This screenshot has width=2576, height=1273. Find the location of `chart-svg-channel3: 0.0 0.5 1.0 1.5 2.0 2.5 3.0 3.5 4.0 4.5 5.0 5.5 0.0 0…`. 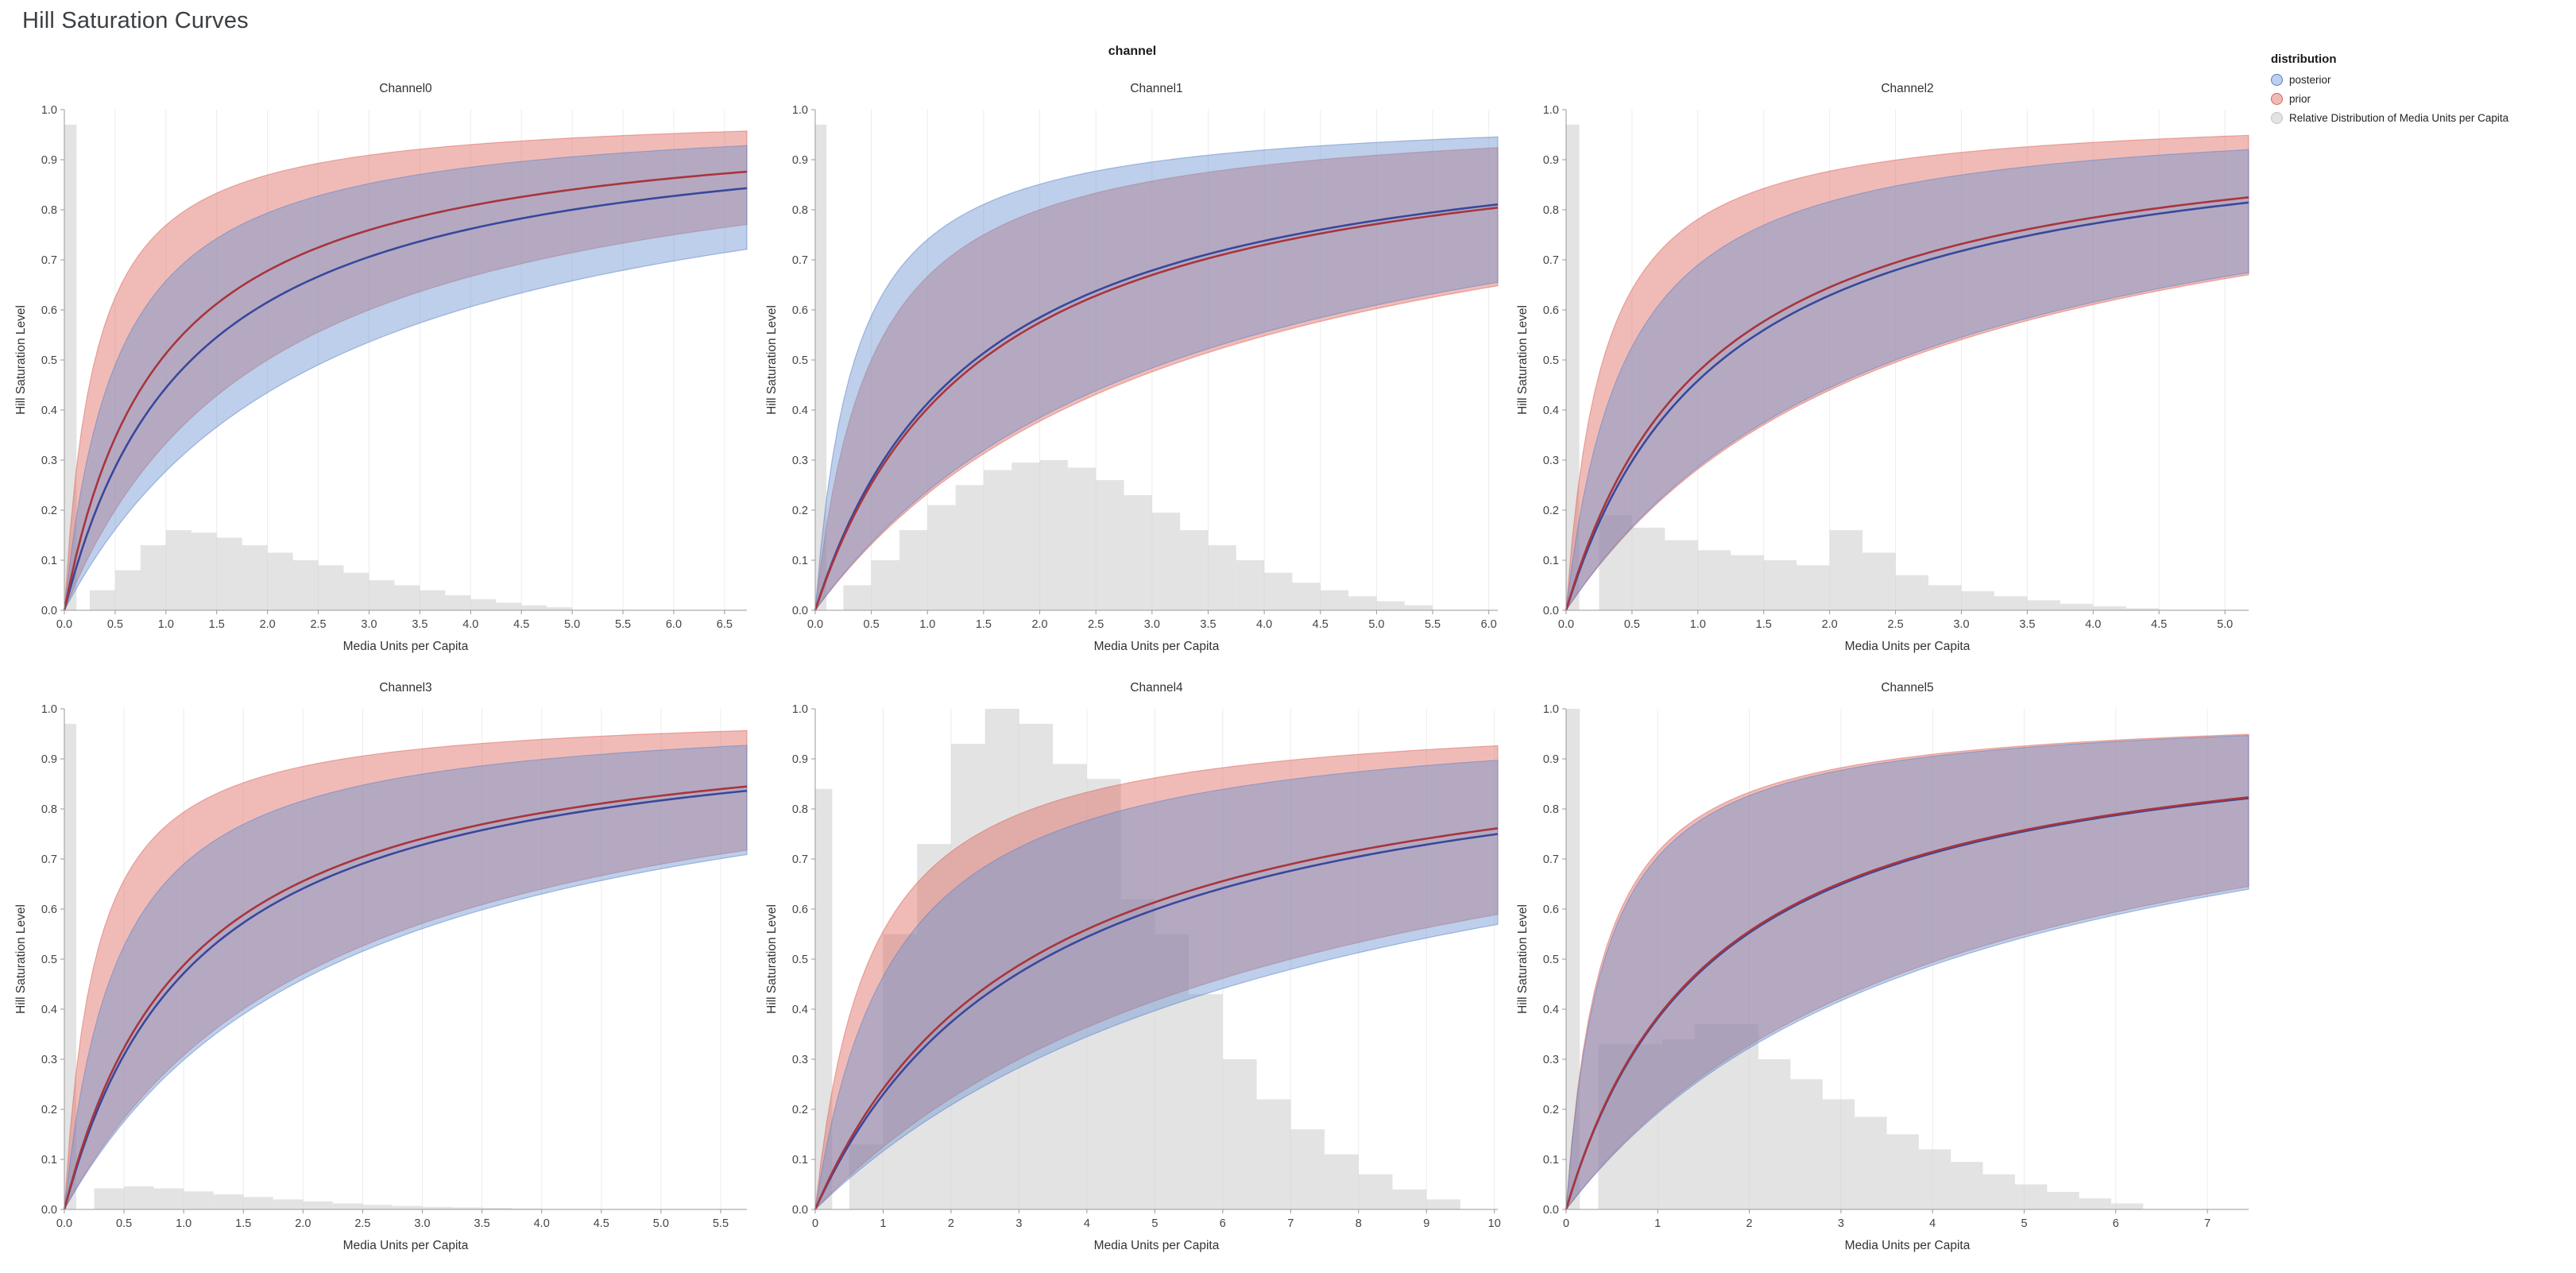

chart-svg-channel3: 0.0 0.5 1.0 1.5 2.0 2.5 3.0 3.5 4.0 4.5 5.0 5.5 0.0 0… is located at coordinates (381, 967).